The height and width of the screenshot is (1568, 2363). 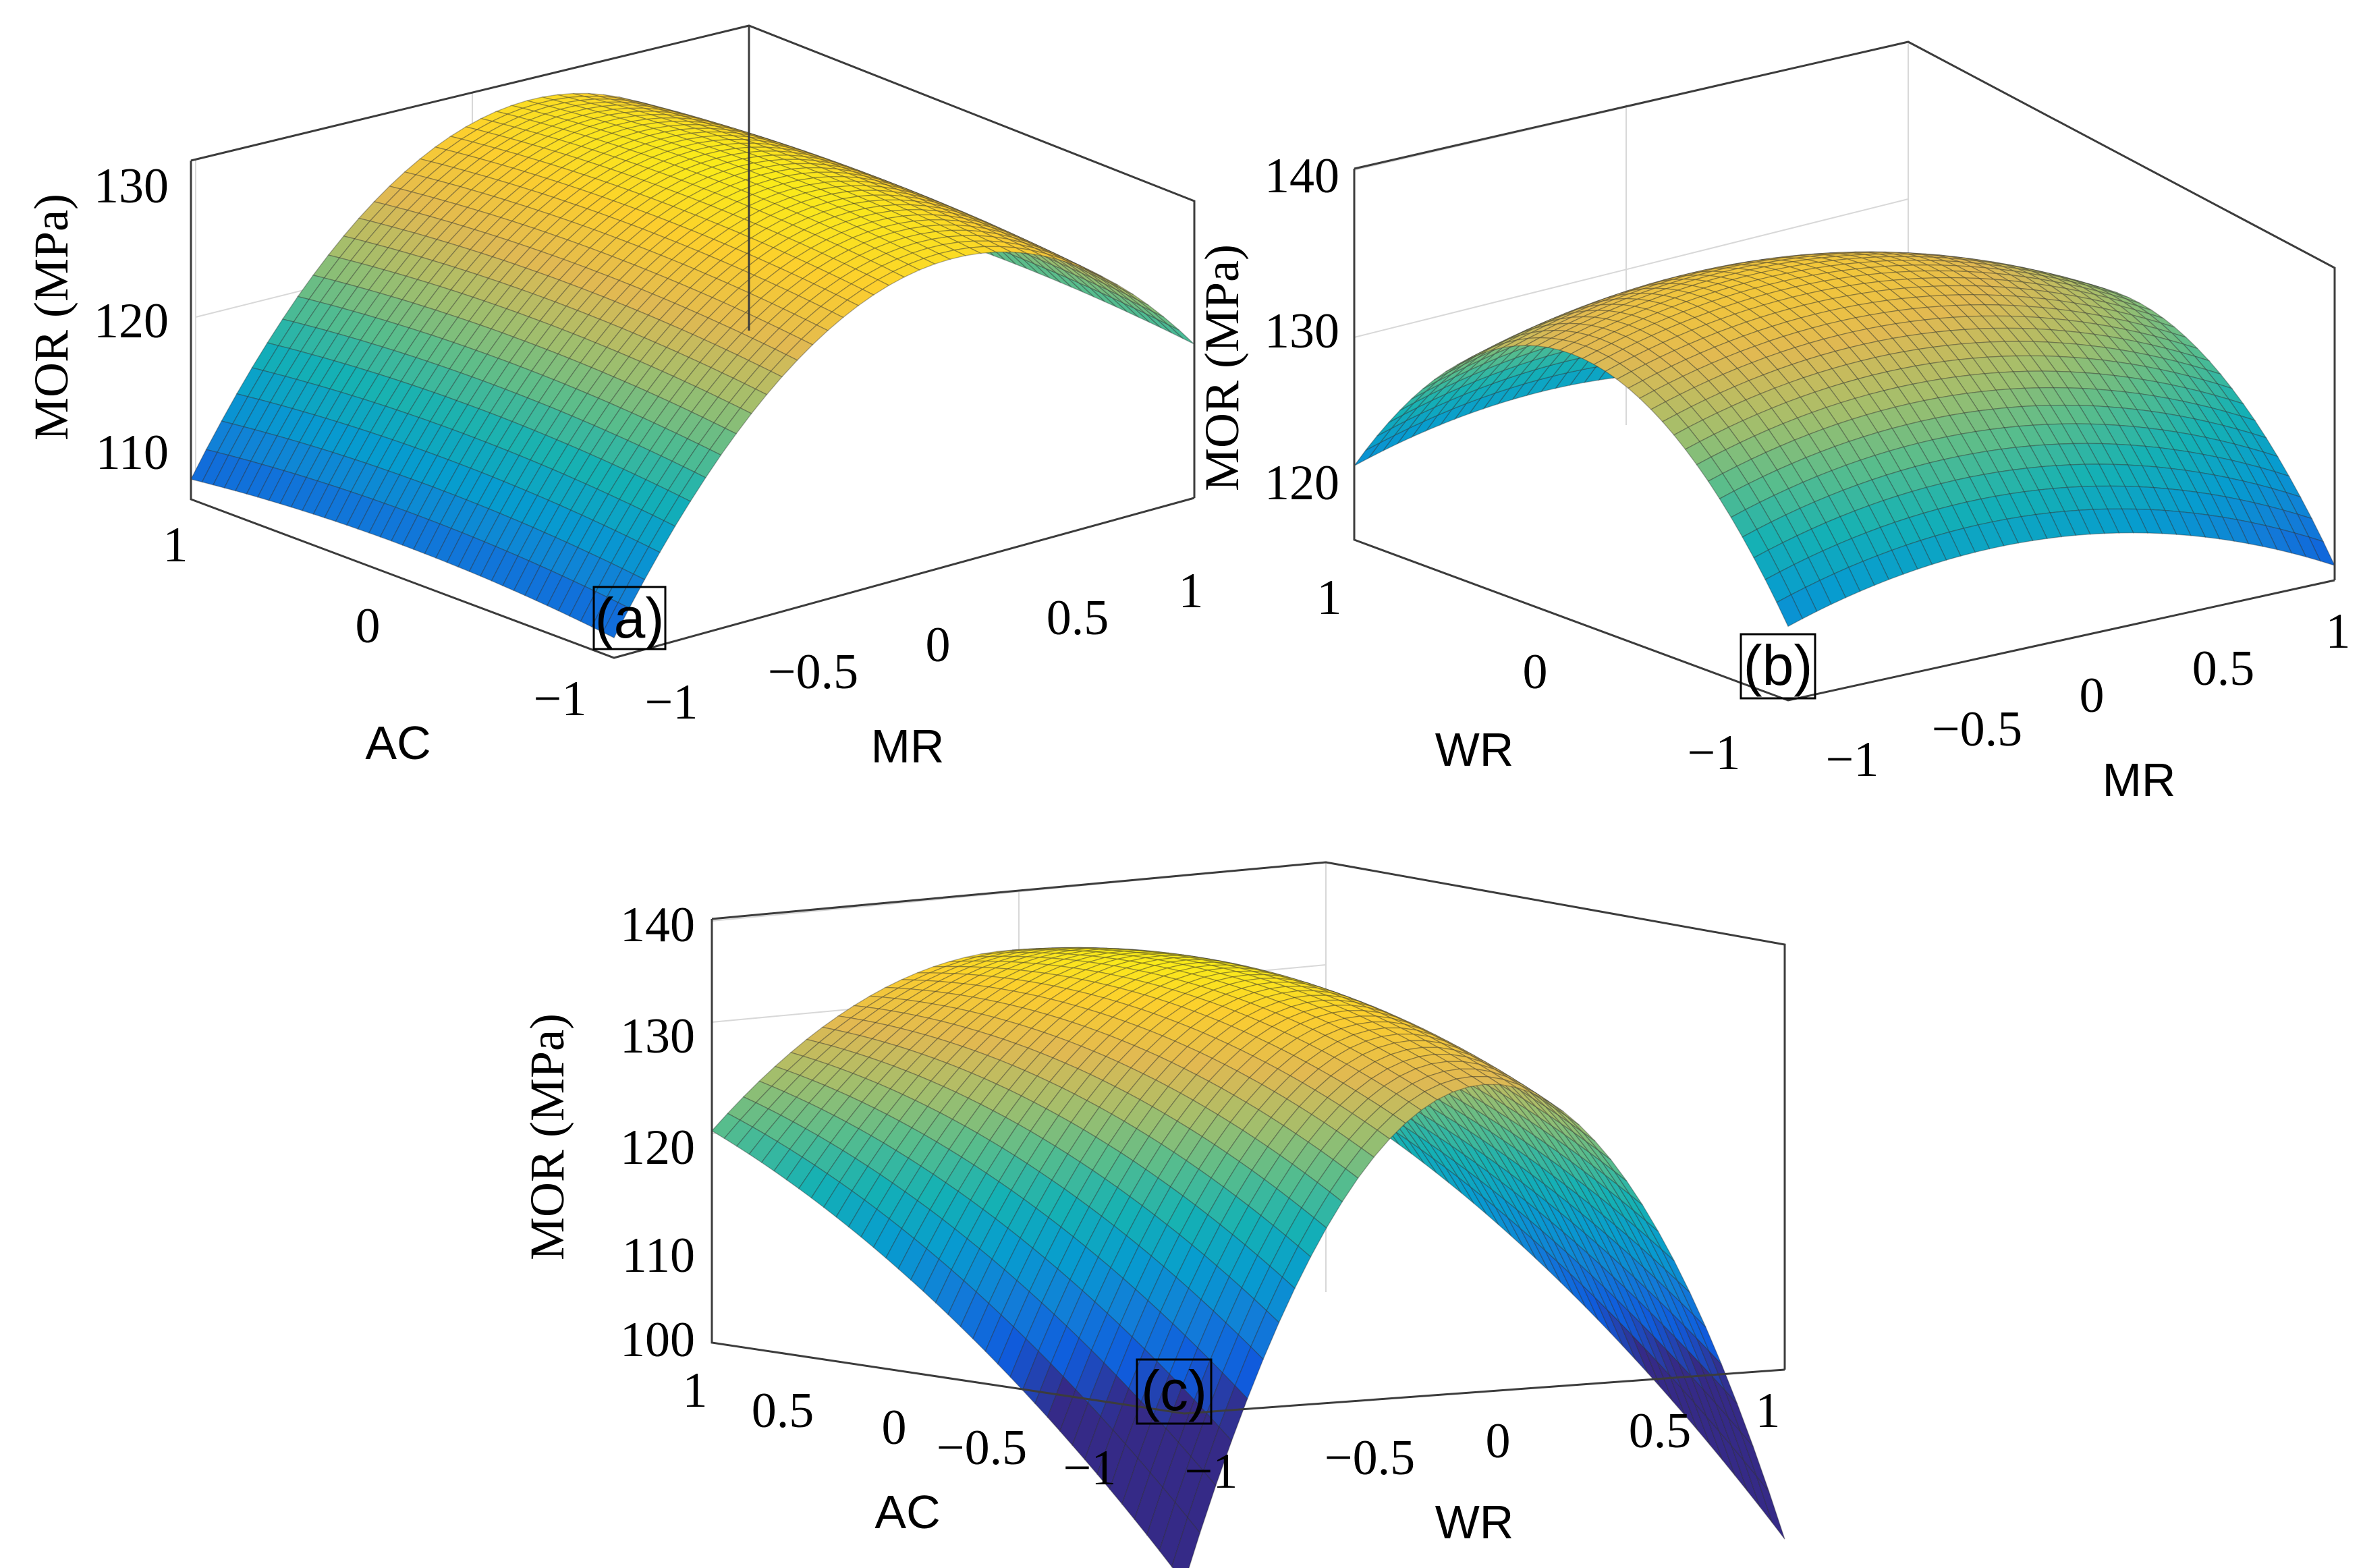 What do you see at coordinates (51, 317) in the screenshot?
I see `panel-a-z-axis-label: MOR (MPa)` at bounding box center [51, 317].